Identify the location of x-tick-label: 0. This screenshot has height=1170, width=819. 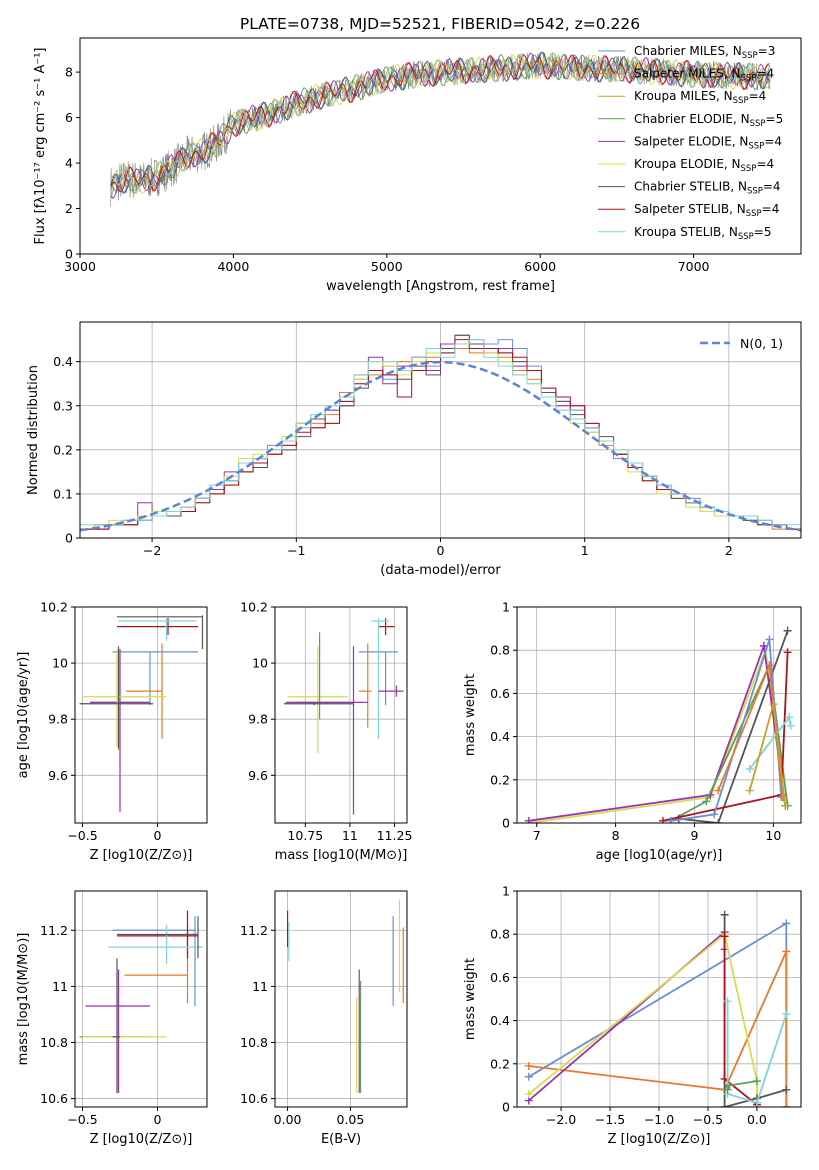
(441, 550).